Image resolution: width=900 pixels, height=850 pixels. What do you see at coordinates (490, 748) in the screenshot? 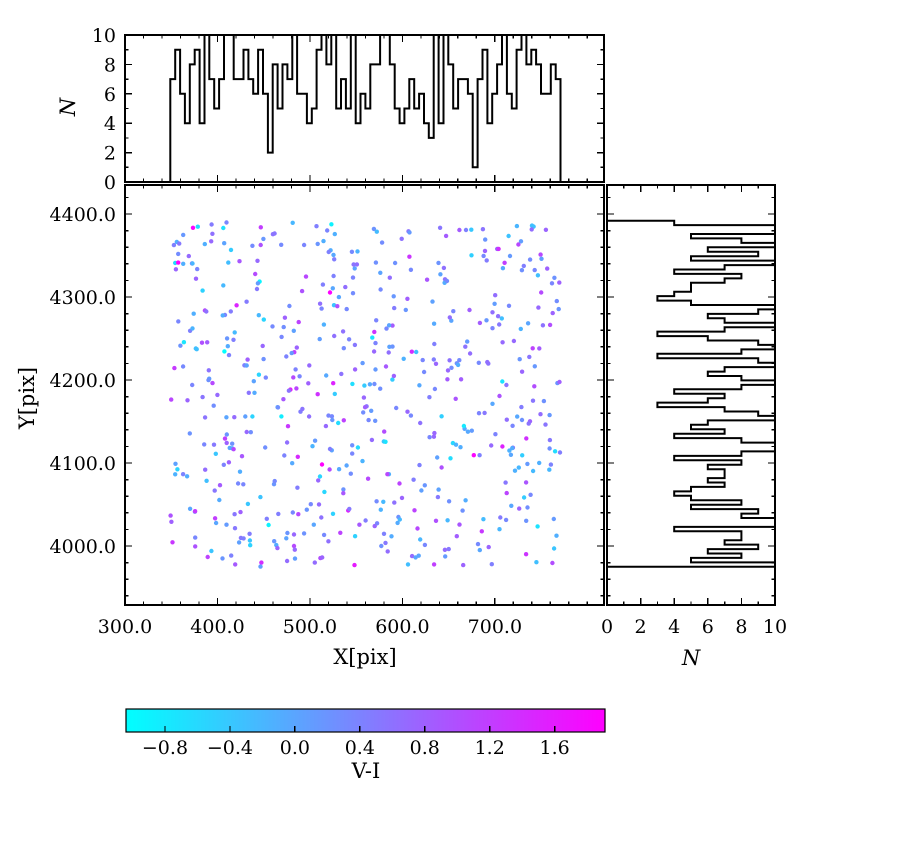
I see `svg-text: 1.2` at bounding box center [490, 748].